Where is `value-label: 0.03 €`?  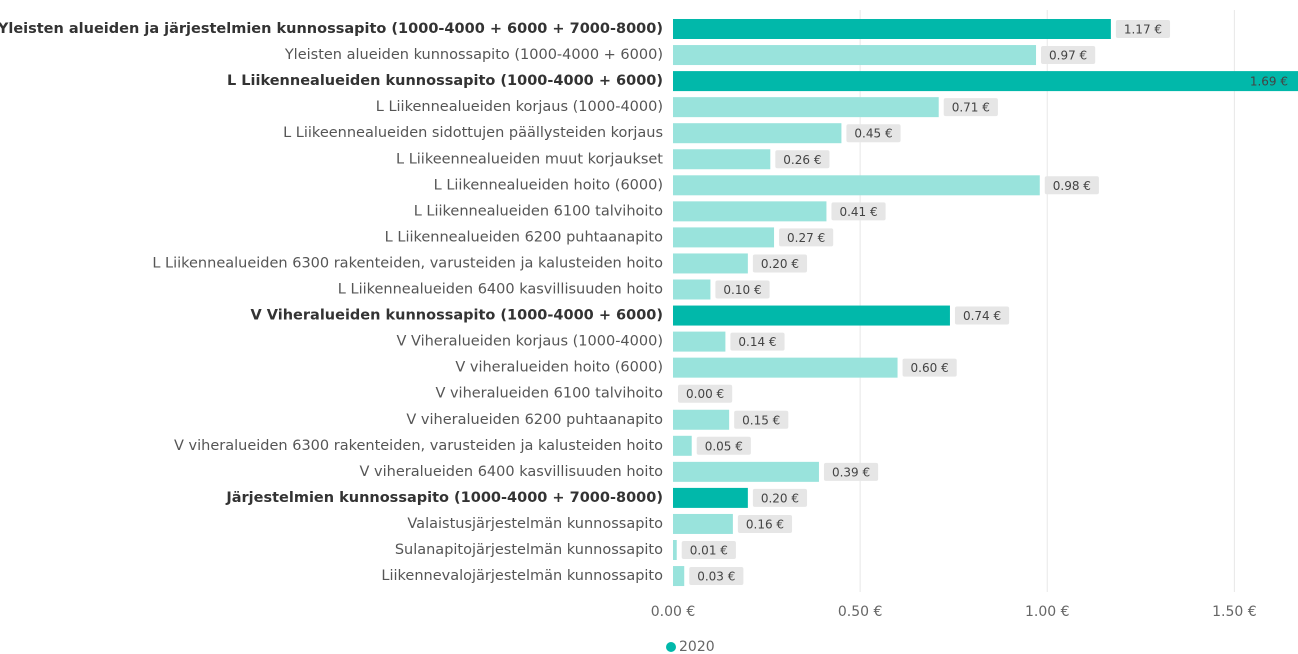
value-label: 0.03 € is located at coordinates (716, 577).